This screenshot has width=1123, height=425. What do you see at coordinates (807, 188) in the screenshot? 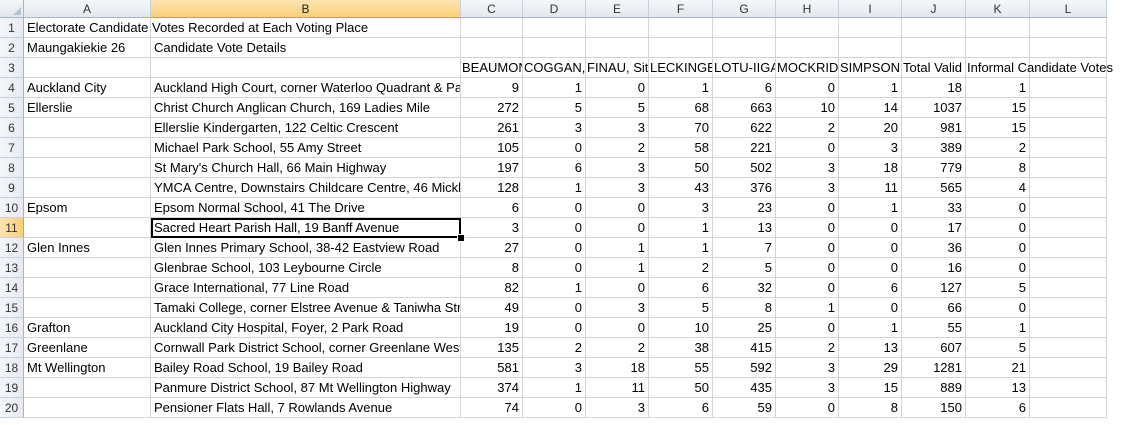
I see `cell-h9: 3` at bounding box center [807, 188].